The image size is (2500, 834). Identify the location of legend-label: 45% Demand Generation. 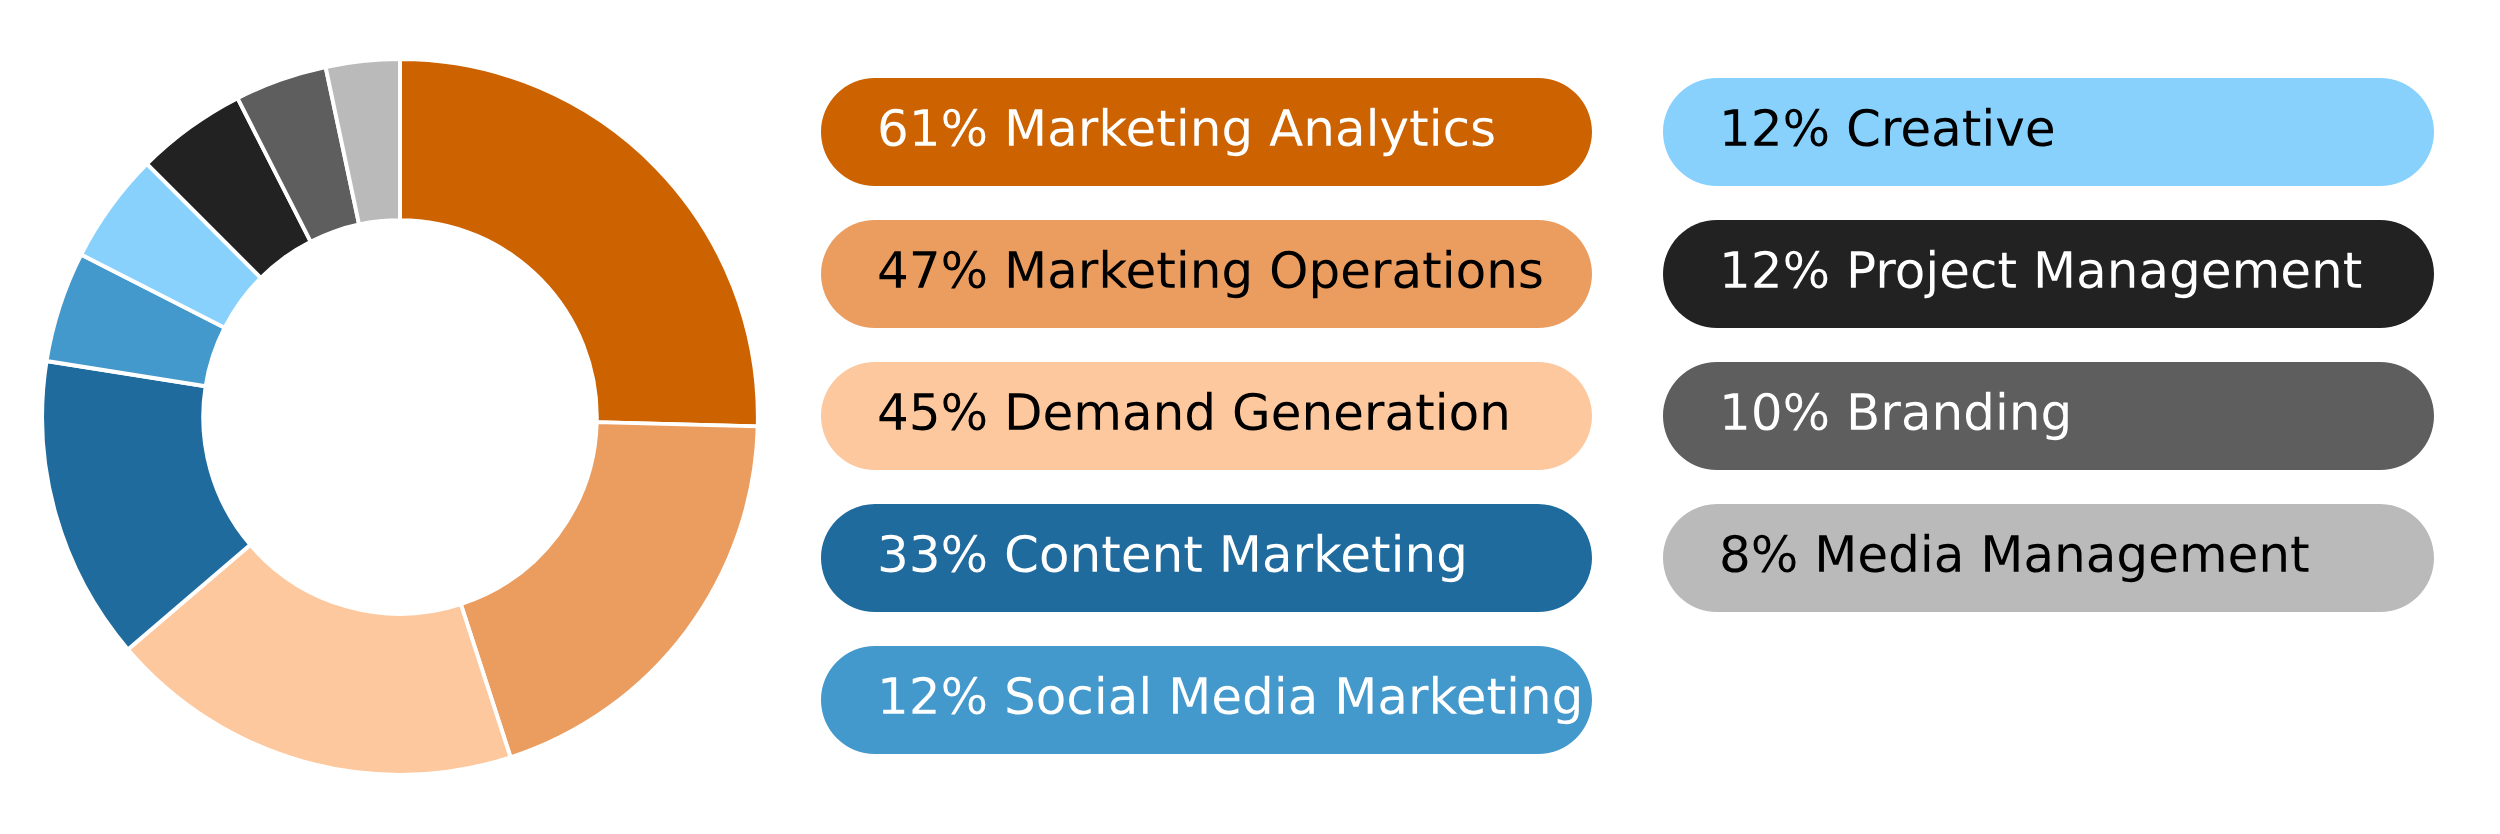
(1193, 411).